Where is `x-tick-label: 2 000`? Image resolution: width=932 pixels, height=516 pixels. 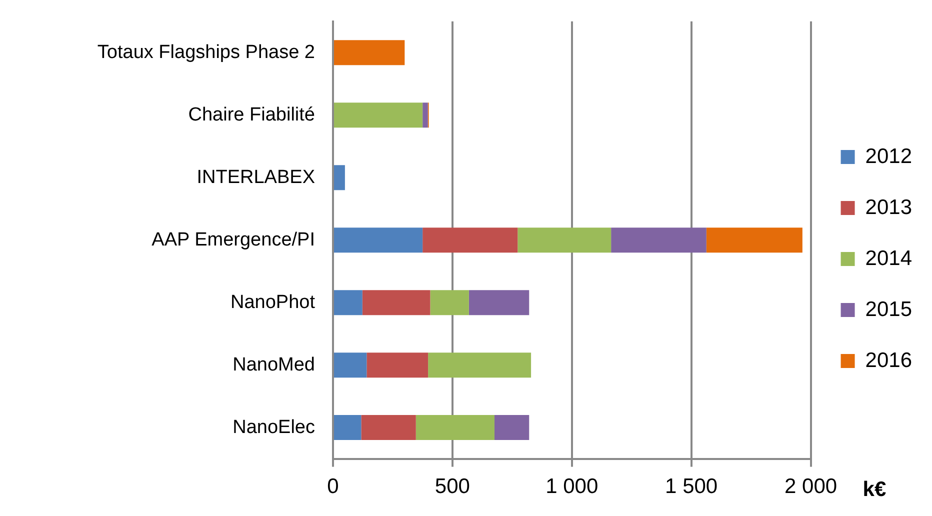 x-tick-label: 2 000 is located at coordinates (811, 486).